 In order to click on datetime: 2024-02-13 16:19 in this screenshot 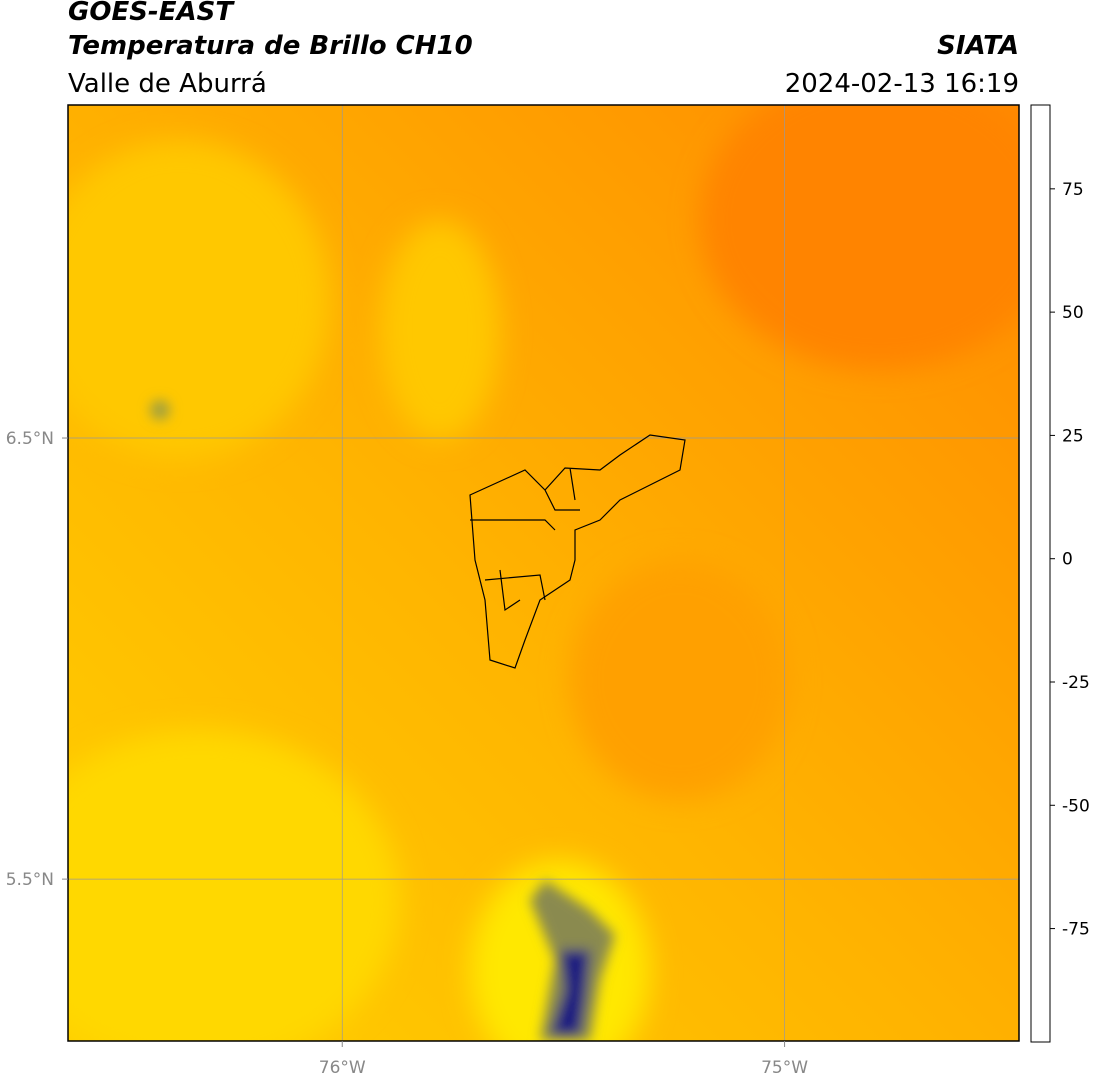, I will do `click(902, 84)`.